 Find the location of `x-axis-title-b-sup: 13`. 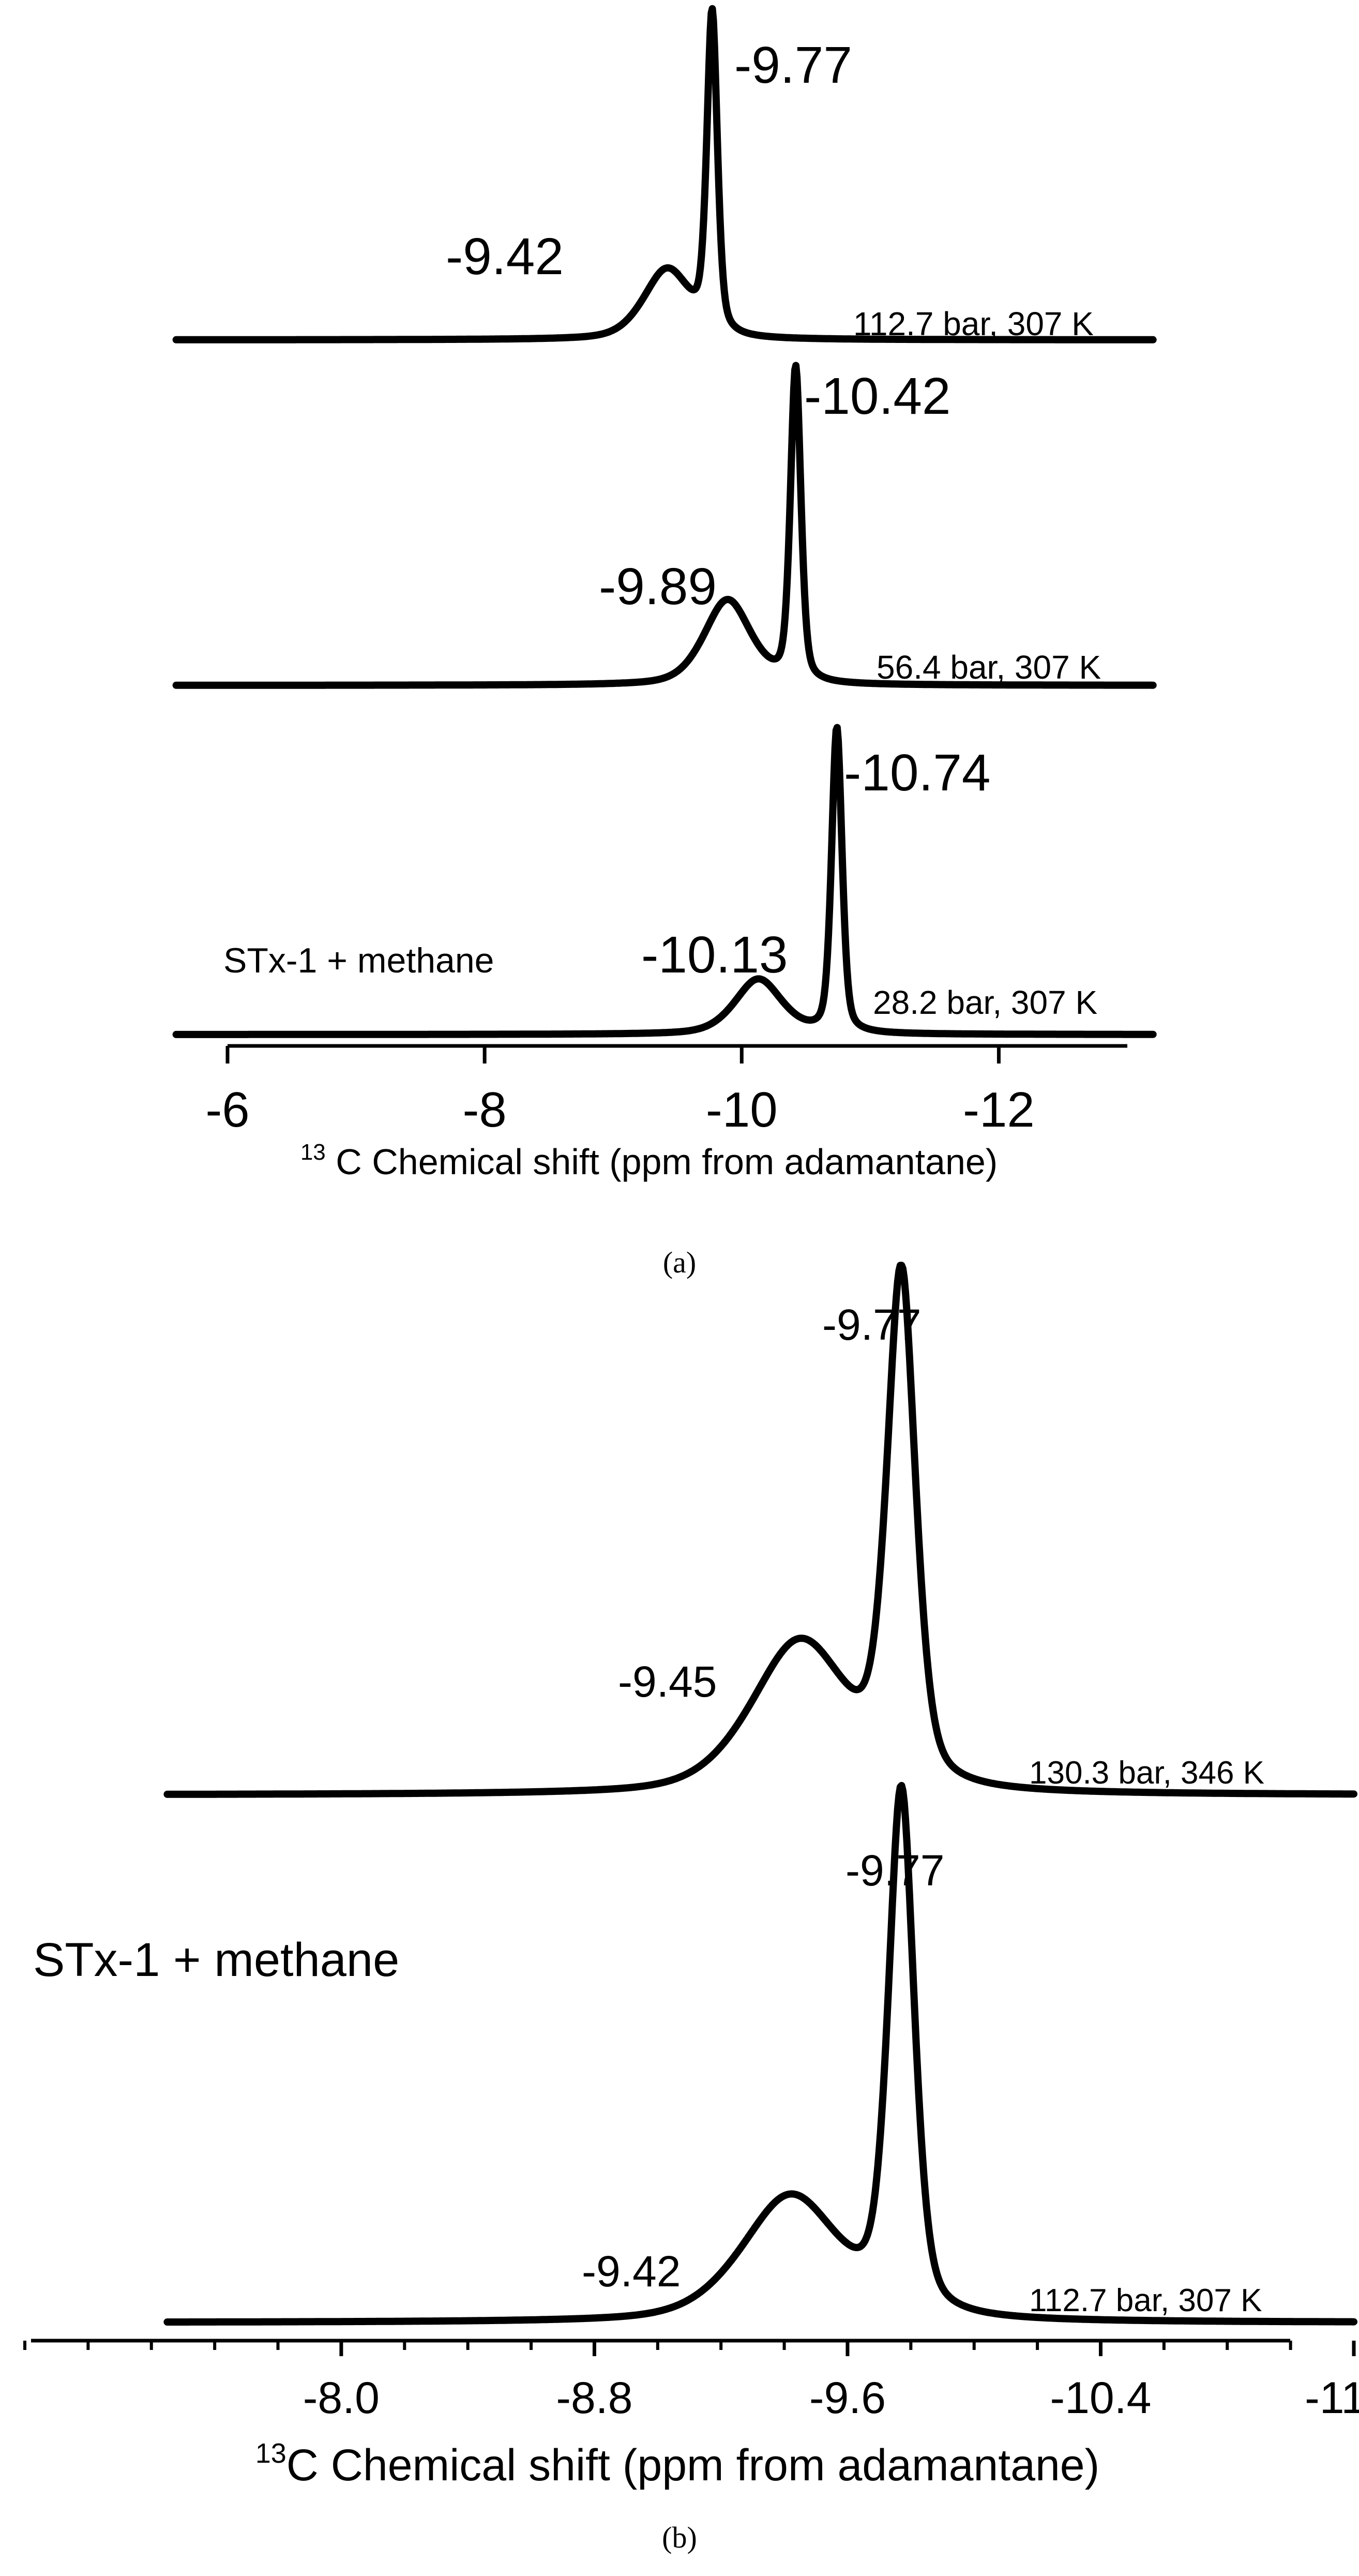

x-axis-title-b-sup: 13 is located at coordinates (270, 2453).